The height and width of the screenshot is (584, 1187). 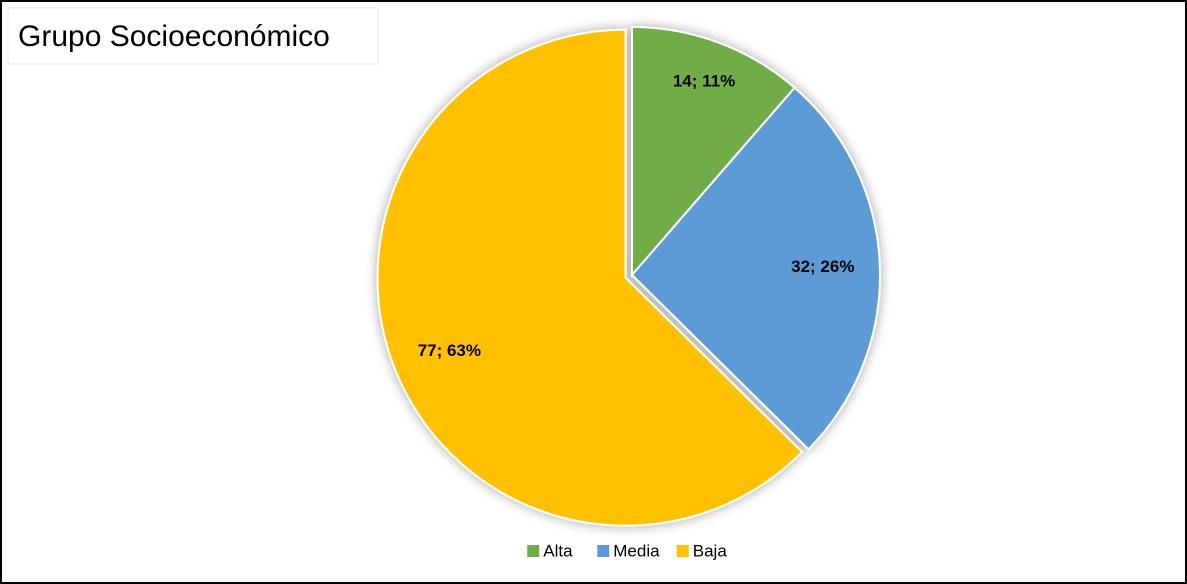 I want to click on data-label: 14; 11%, so click(x=704, y=81).